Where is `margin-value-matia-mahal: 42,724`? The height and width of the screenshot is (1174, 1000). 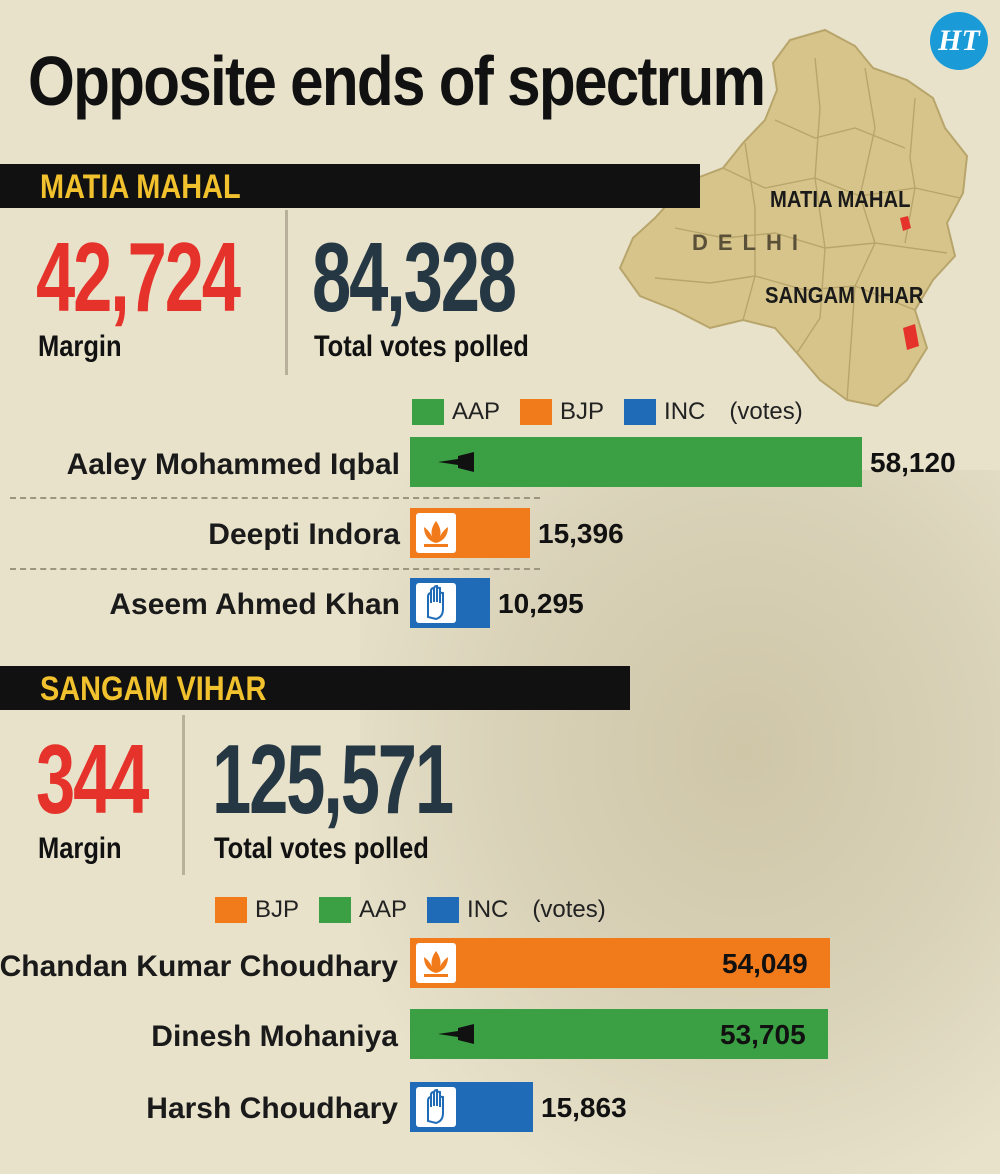
margin-value-matia-mahal: 42,724 is located at coordinates (138, 277).